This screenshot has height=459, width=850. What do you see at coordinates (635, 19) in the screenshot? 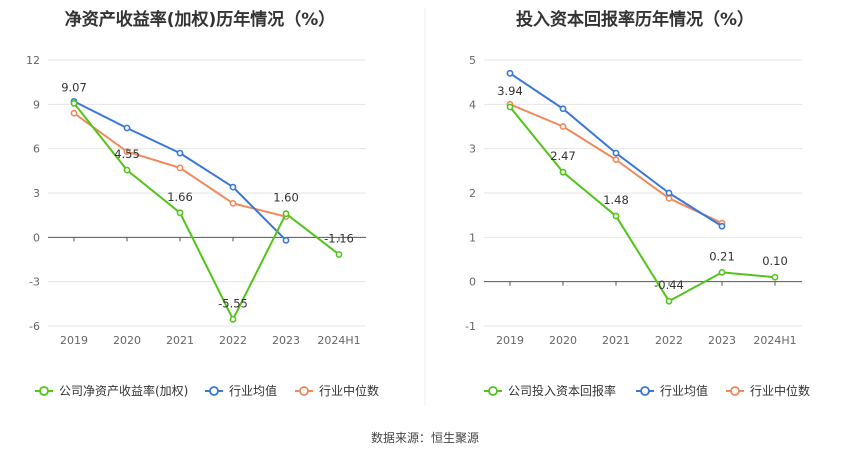
I see `roic-chart-title: 投入资本回报率历年情况（%）` at bounding box center [635, 19].